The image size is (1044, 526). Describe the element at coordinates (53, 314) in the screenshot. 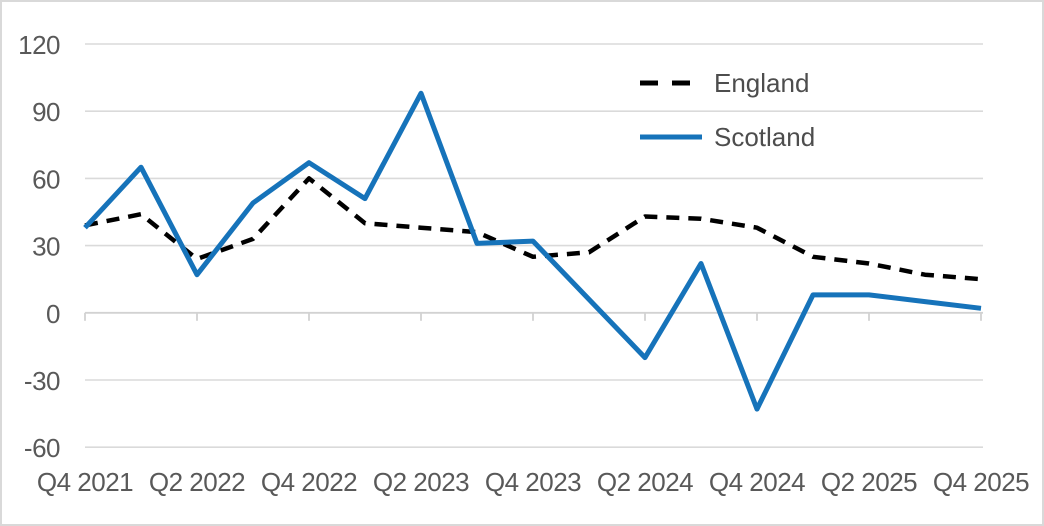

I see `y-axis-label: 0` at that location.